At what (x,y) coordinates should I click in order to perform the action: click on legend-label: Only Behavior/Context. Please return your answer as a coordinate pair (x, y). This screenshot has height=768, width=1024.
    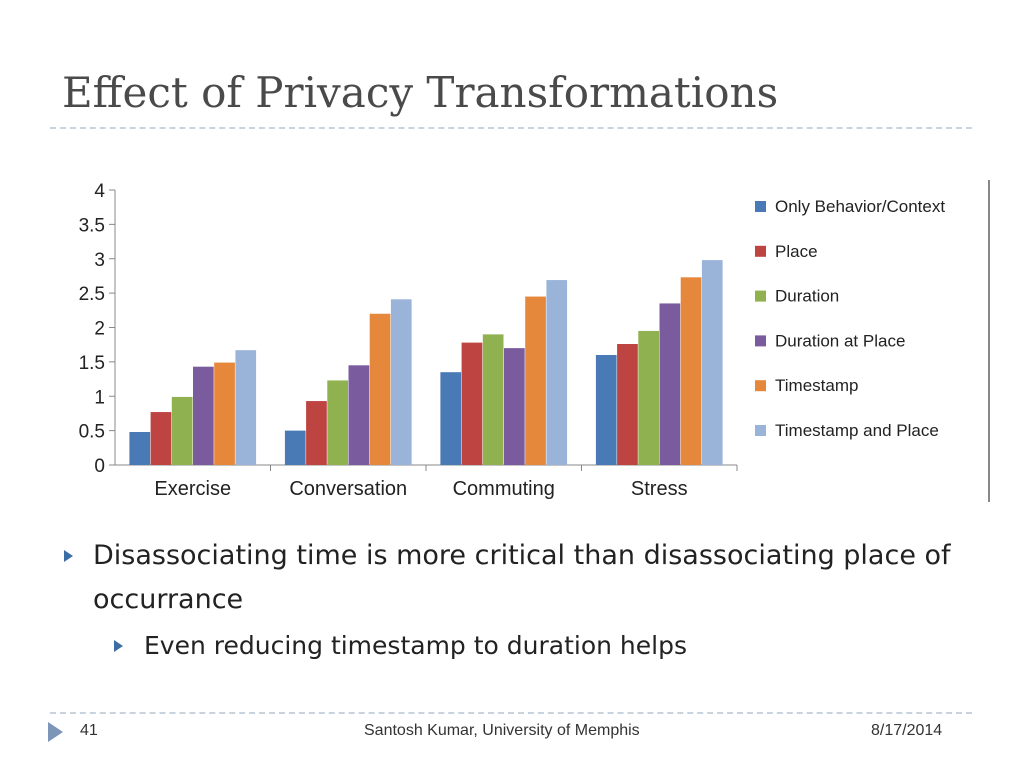
    Looking at the image, I should click on (860, 206).